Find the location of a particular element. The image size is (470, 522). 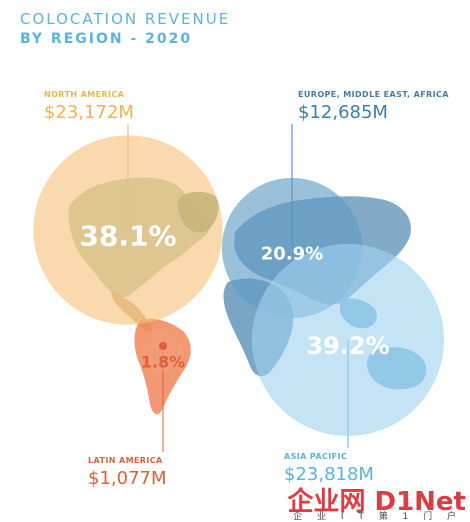

watermark-logo: 企业网 D1Net is located at coordinates (376, 502).